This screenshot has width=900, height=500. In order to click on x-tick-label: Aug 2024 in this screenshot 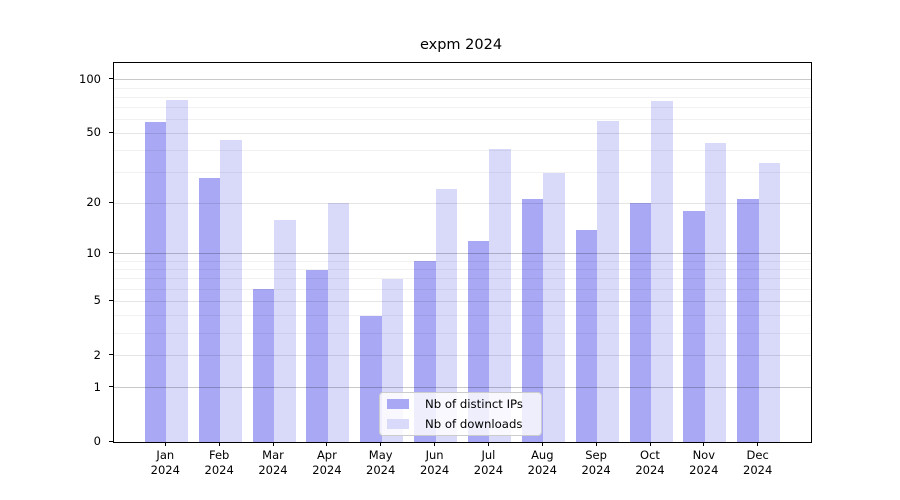, I will do `click(542, 462)`.